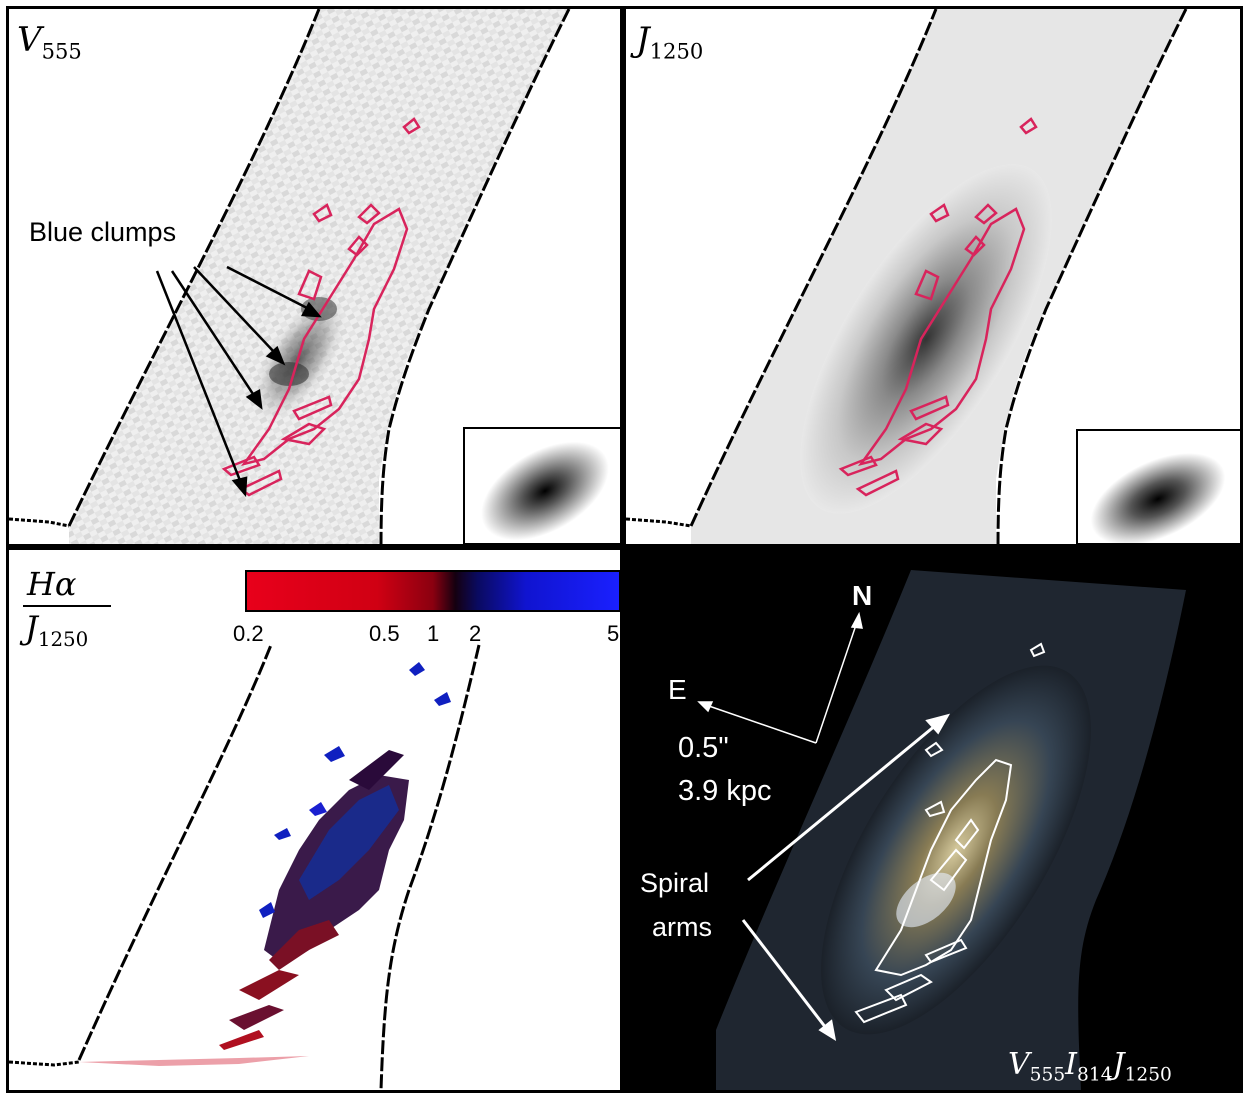 This screenshot has height=1099, width=1249. What do you see at coordinates (432, 591) in the screenshot?
I see `colorbar` at bounding box center [432, 591].